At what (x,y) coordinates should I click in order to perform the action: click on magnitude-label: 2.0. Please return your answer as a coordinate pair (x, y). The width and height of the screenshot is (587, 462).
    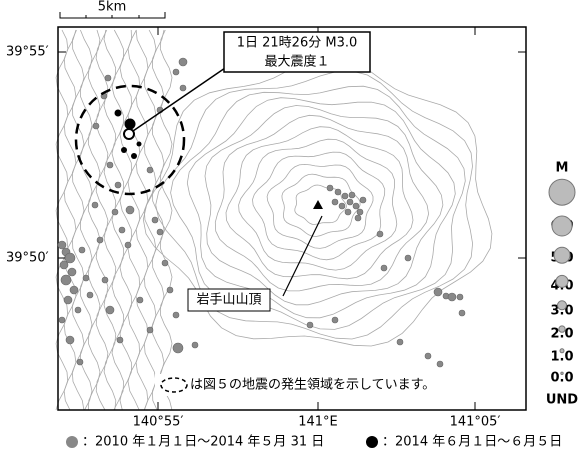
    Looking at the image, I should click on (561, 334).